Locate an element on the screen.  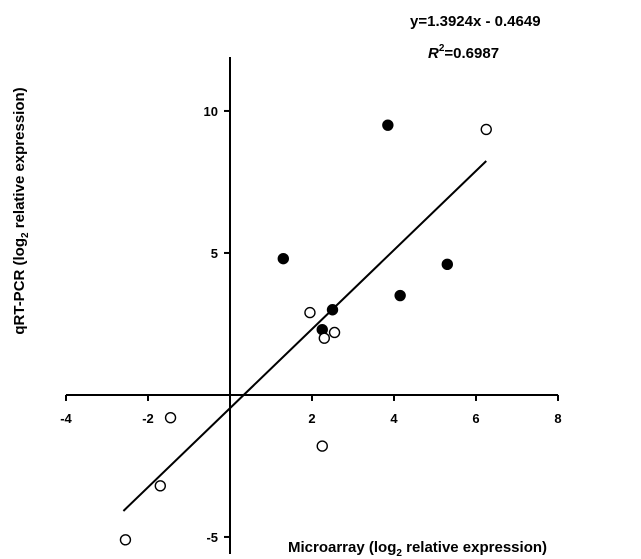
y-tick-label: 5 is located at coordinates (214, 253).